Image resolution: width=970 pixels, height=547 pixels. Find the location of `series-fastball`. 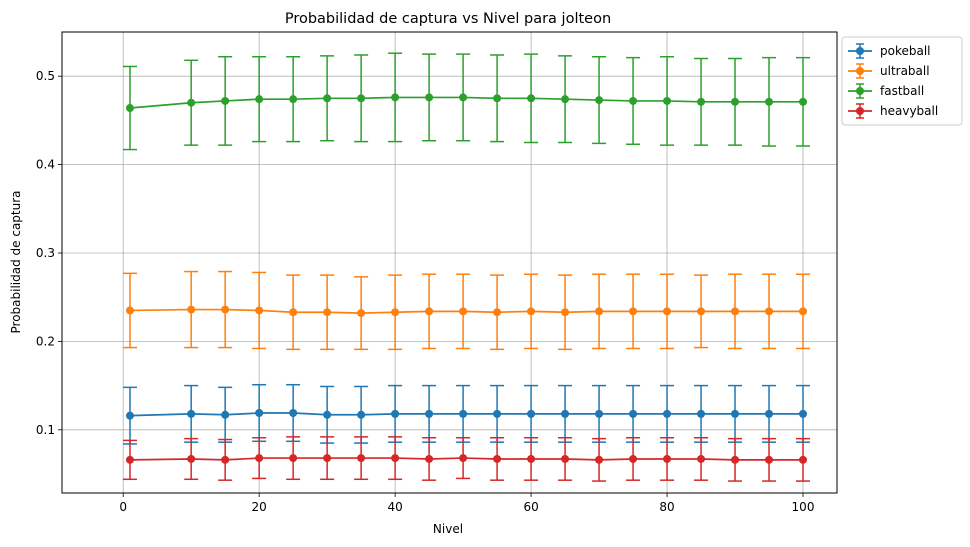

series-fastball is located at coordinates (466, 101).